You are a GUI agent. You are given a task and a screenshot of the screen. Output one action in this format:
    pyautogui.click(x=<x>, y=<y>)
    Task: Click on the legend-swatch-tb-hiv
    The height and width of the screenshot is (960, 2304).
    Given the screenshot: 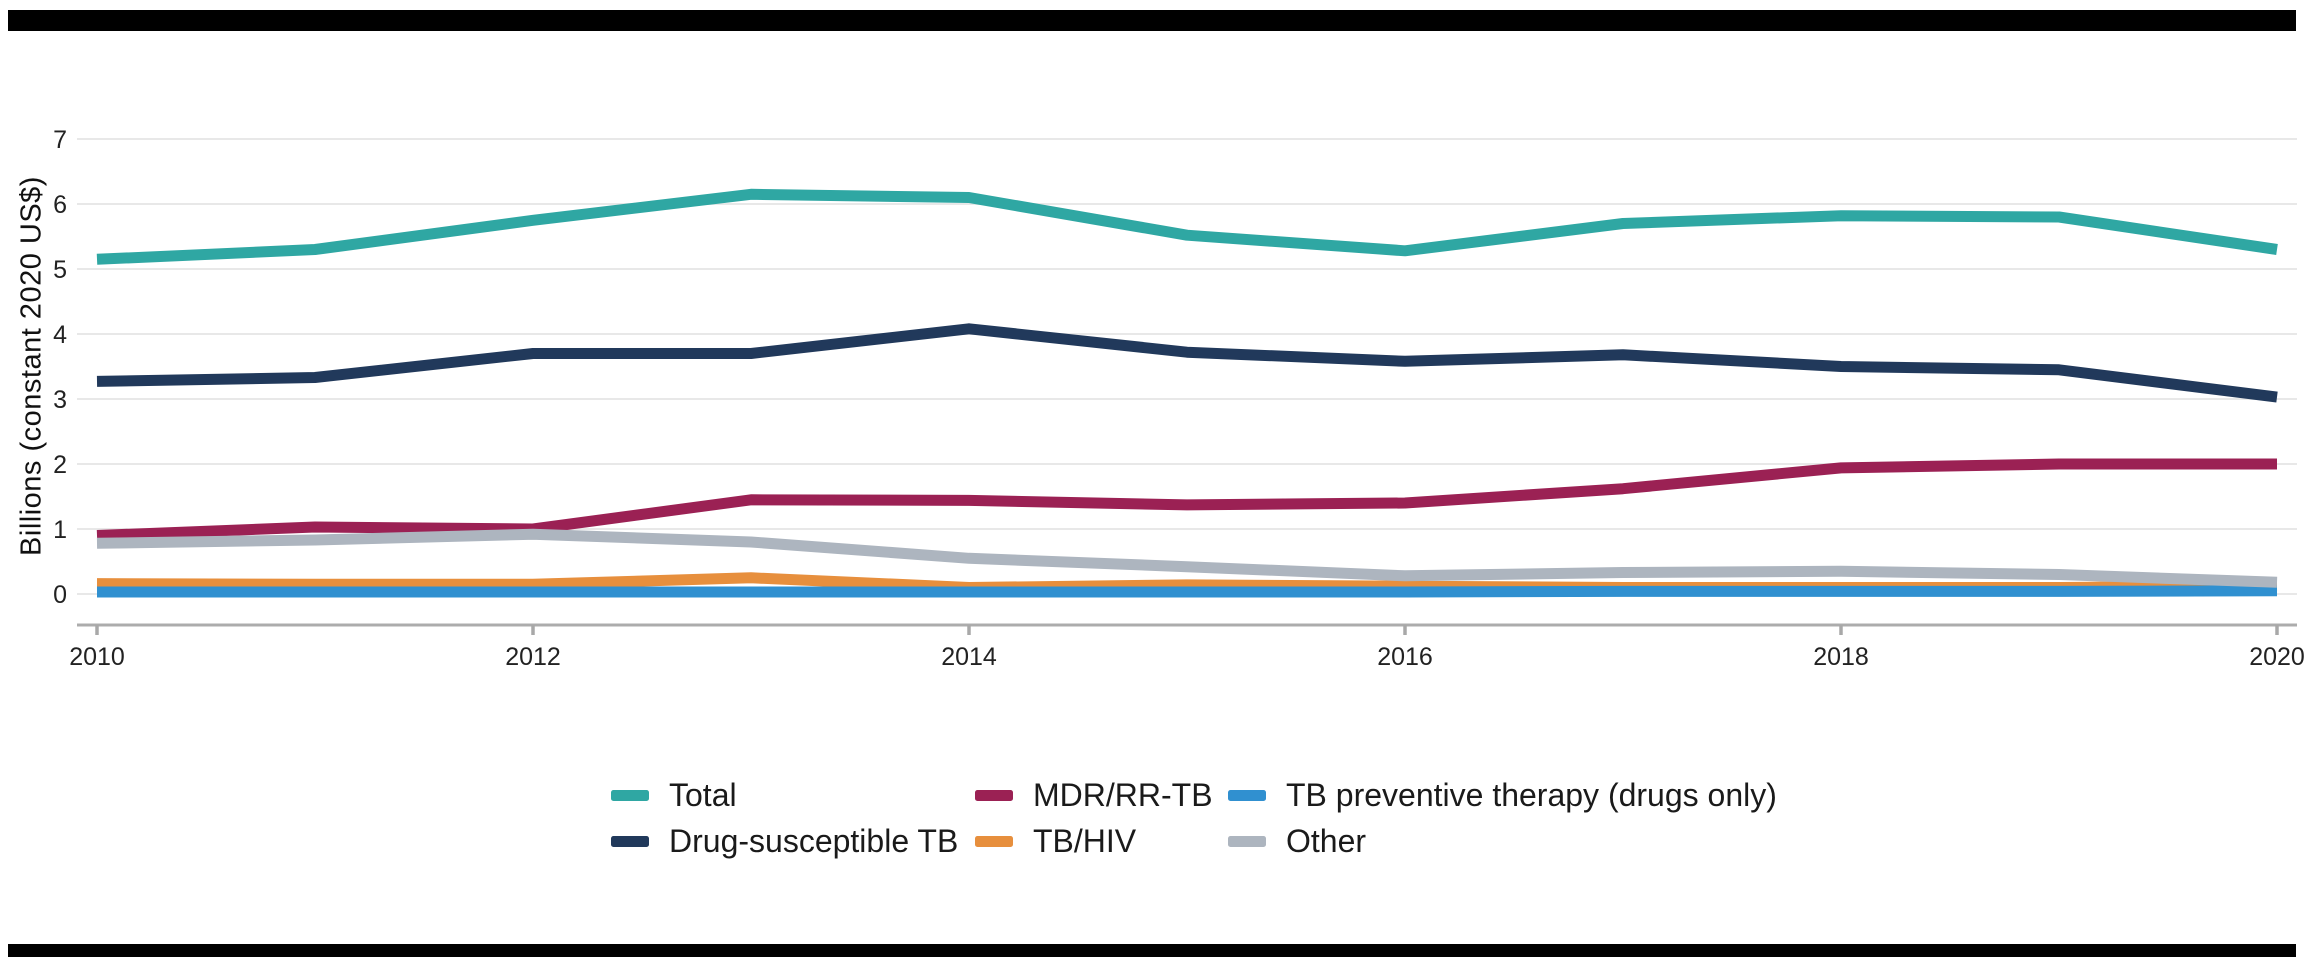 What is the action you would take?
    pyautogui.click(x=994, y=841)
    